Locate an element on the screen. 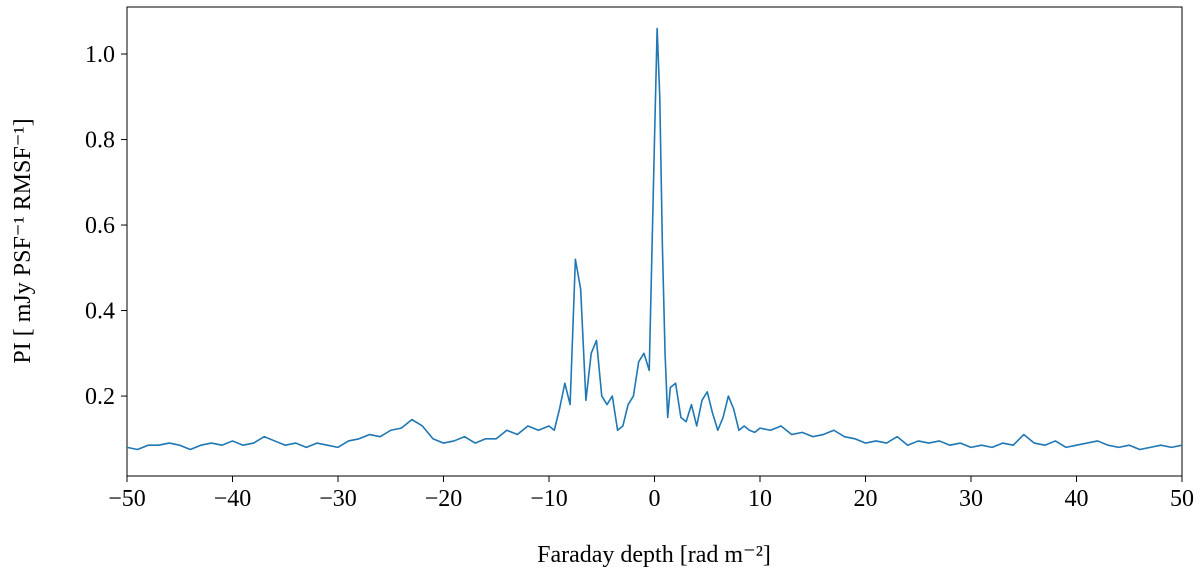 This screenshot has height=584, width=1200. x-tick-label: −10 is located at coordinates (549, 499).